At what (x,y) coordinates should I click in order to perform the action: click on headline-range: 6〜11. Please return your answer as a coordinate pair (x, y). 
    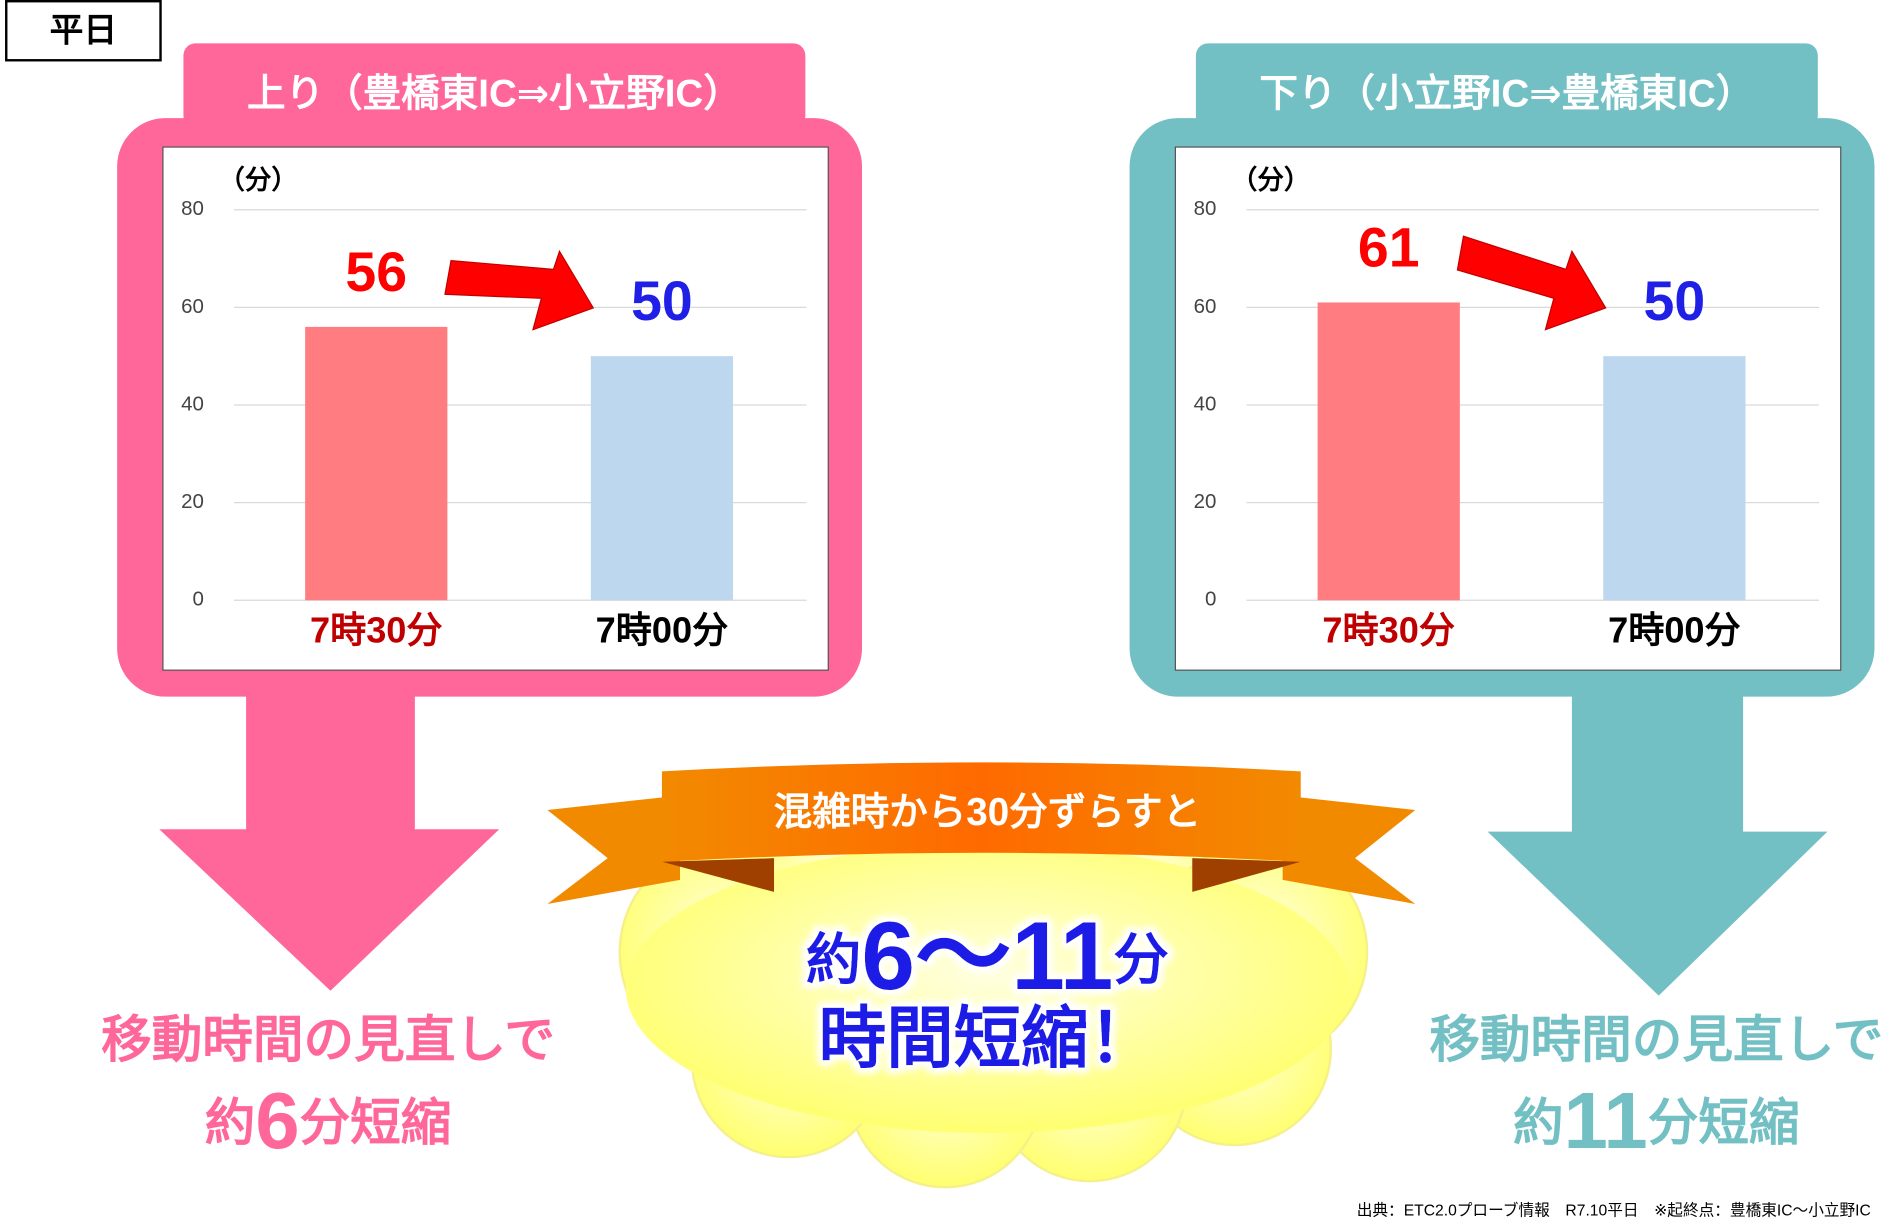
    Looking at the image, I should click on (987, 957).